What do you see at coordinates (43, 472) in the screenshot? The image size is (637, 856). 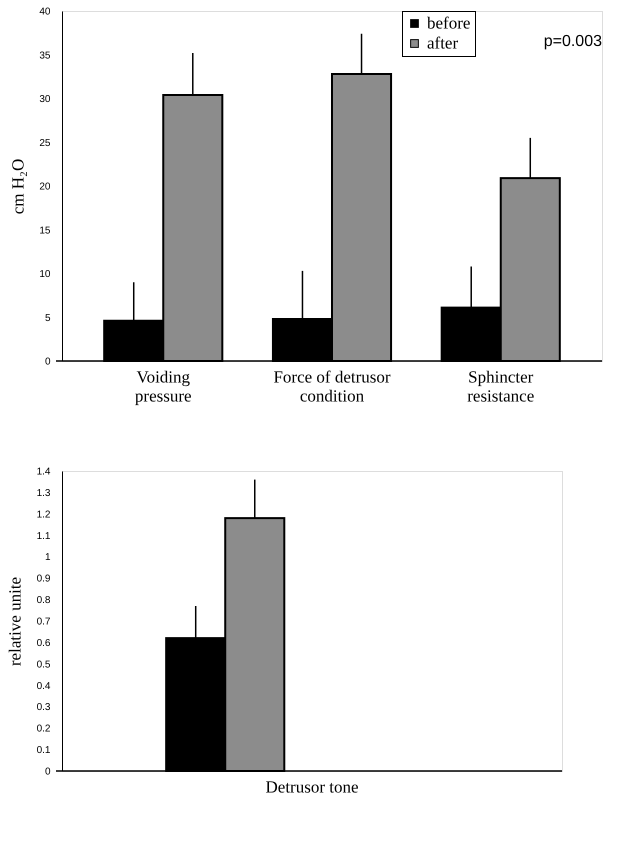 I see `y-tick-label: 1.4` at bounding box center [43, 472].